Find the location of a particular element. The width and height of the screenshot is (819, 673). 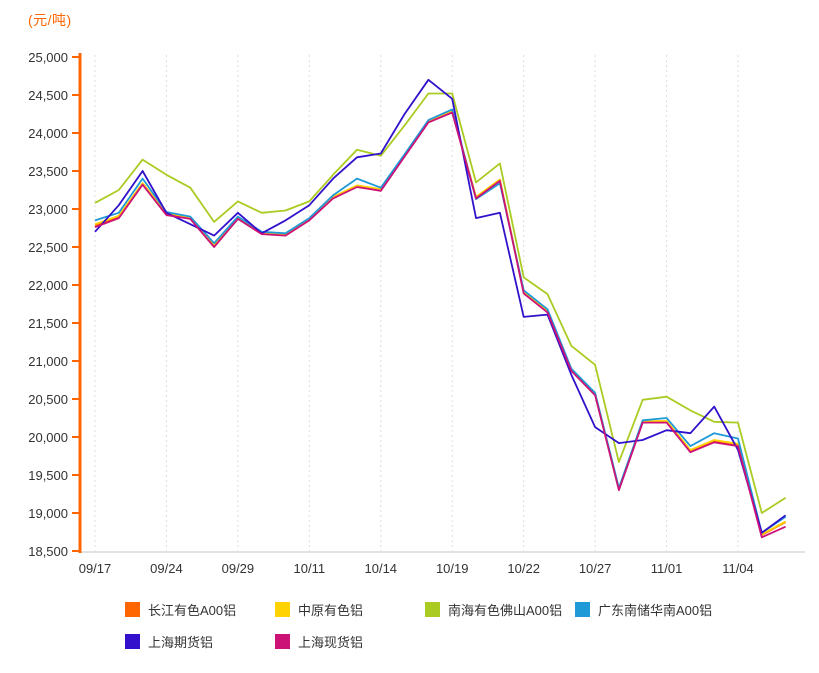

y-axis-tick-label: 20,000 is located at coordinates (48, 437).